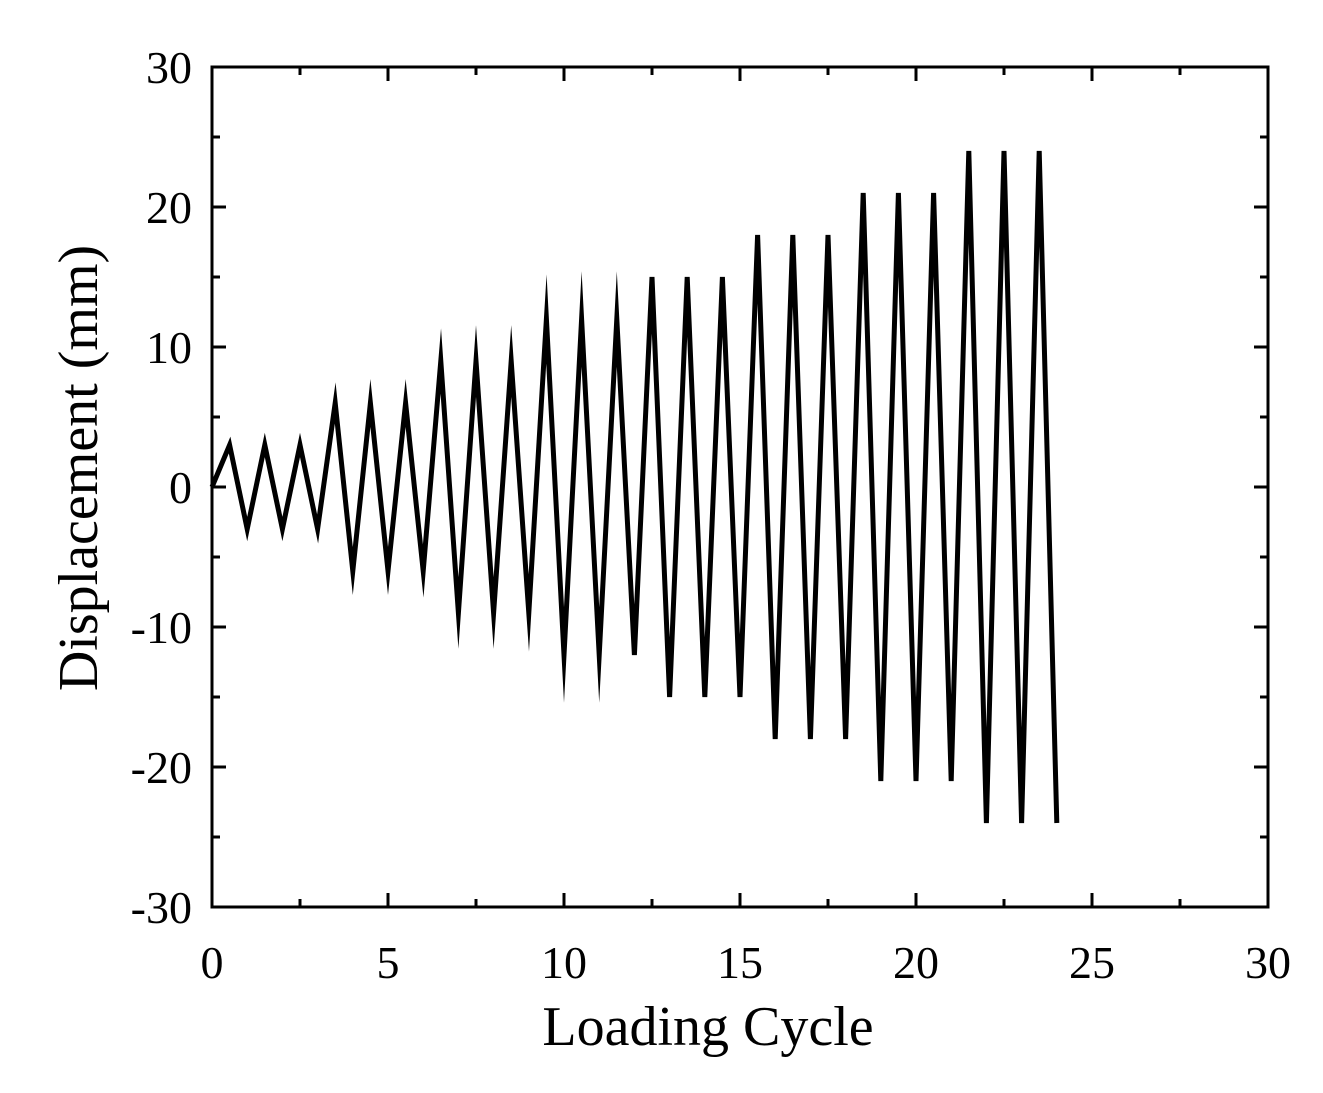 The image size is (1323, 1093). I want to click on x-tick-label: 5, so click(388, 962).